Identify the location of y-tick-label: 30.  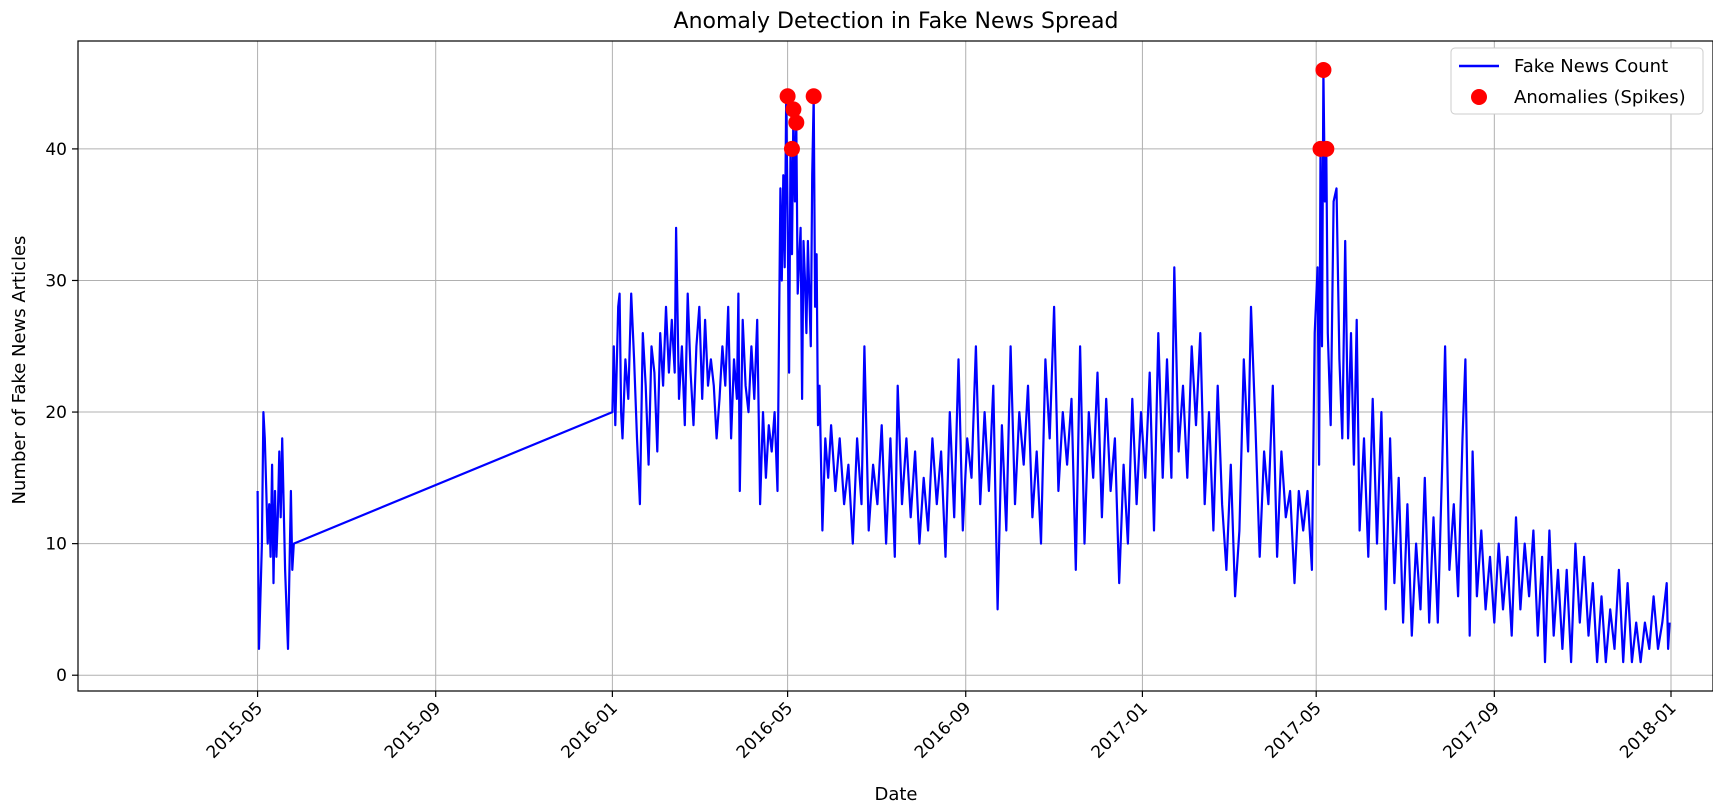
(56, 281).